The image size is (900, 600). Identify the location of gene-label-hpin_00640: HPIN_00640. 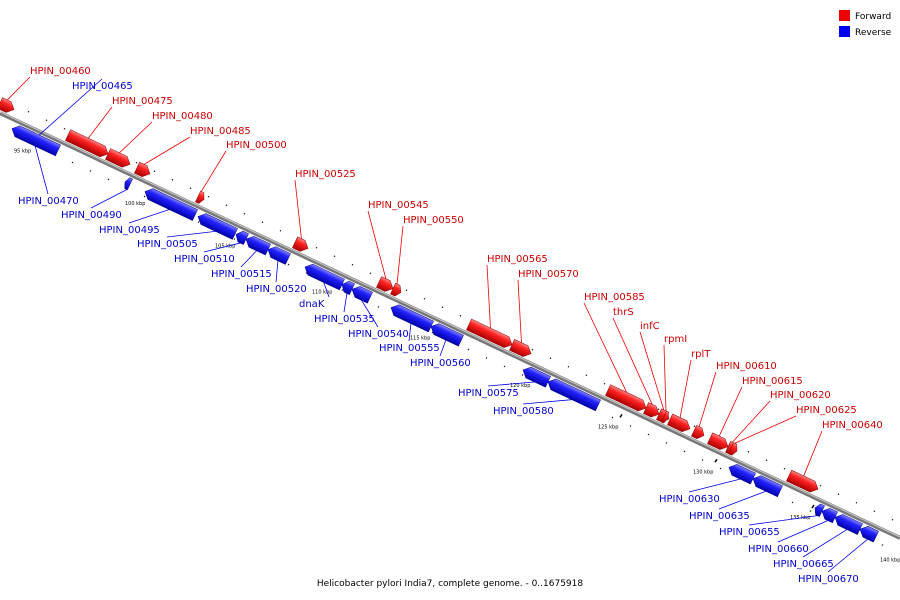
(852, 425).